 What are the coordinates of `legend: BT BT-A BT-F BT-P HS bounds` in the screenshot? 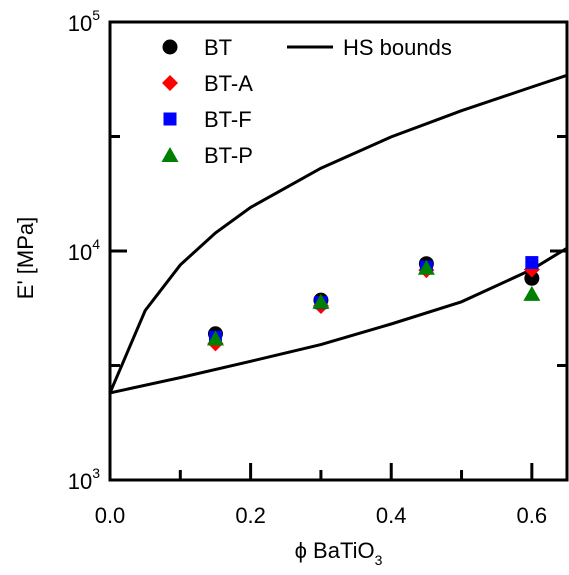 It's located at (306, 101).